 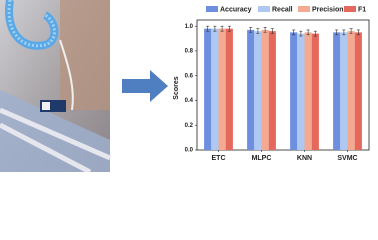 What do you see at coordinates (282, 9) in the screenshot?
I see `legend-label: Recall` at bounding box center [282, 9].